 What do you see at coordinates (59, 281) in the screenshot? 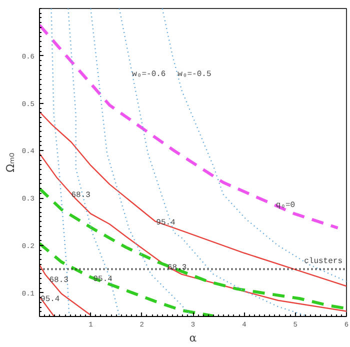
I see `annotation: 68.3` at bounding box center [59, 281].